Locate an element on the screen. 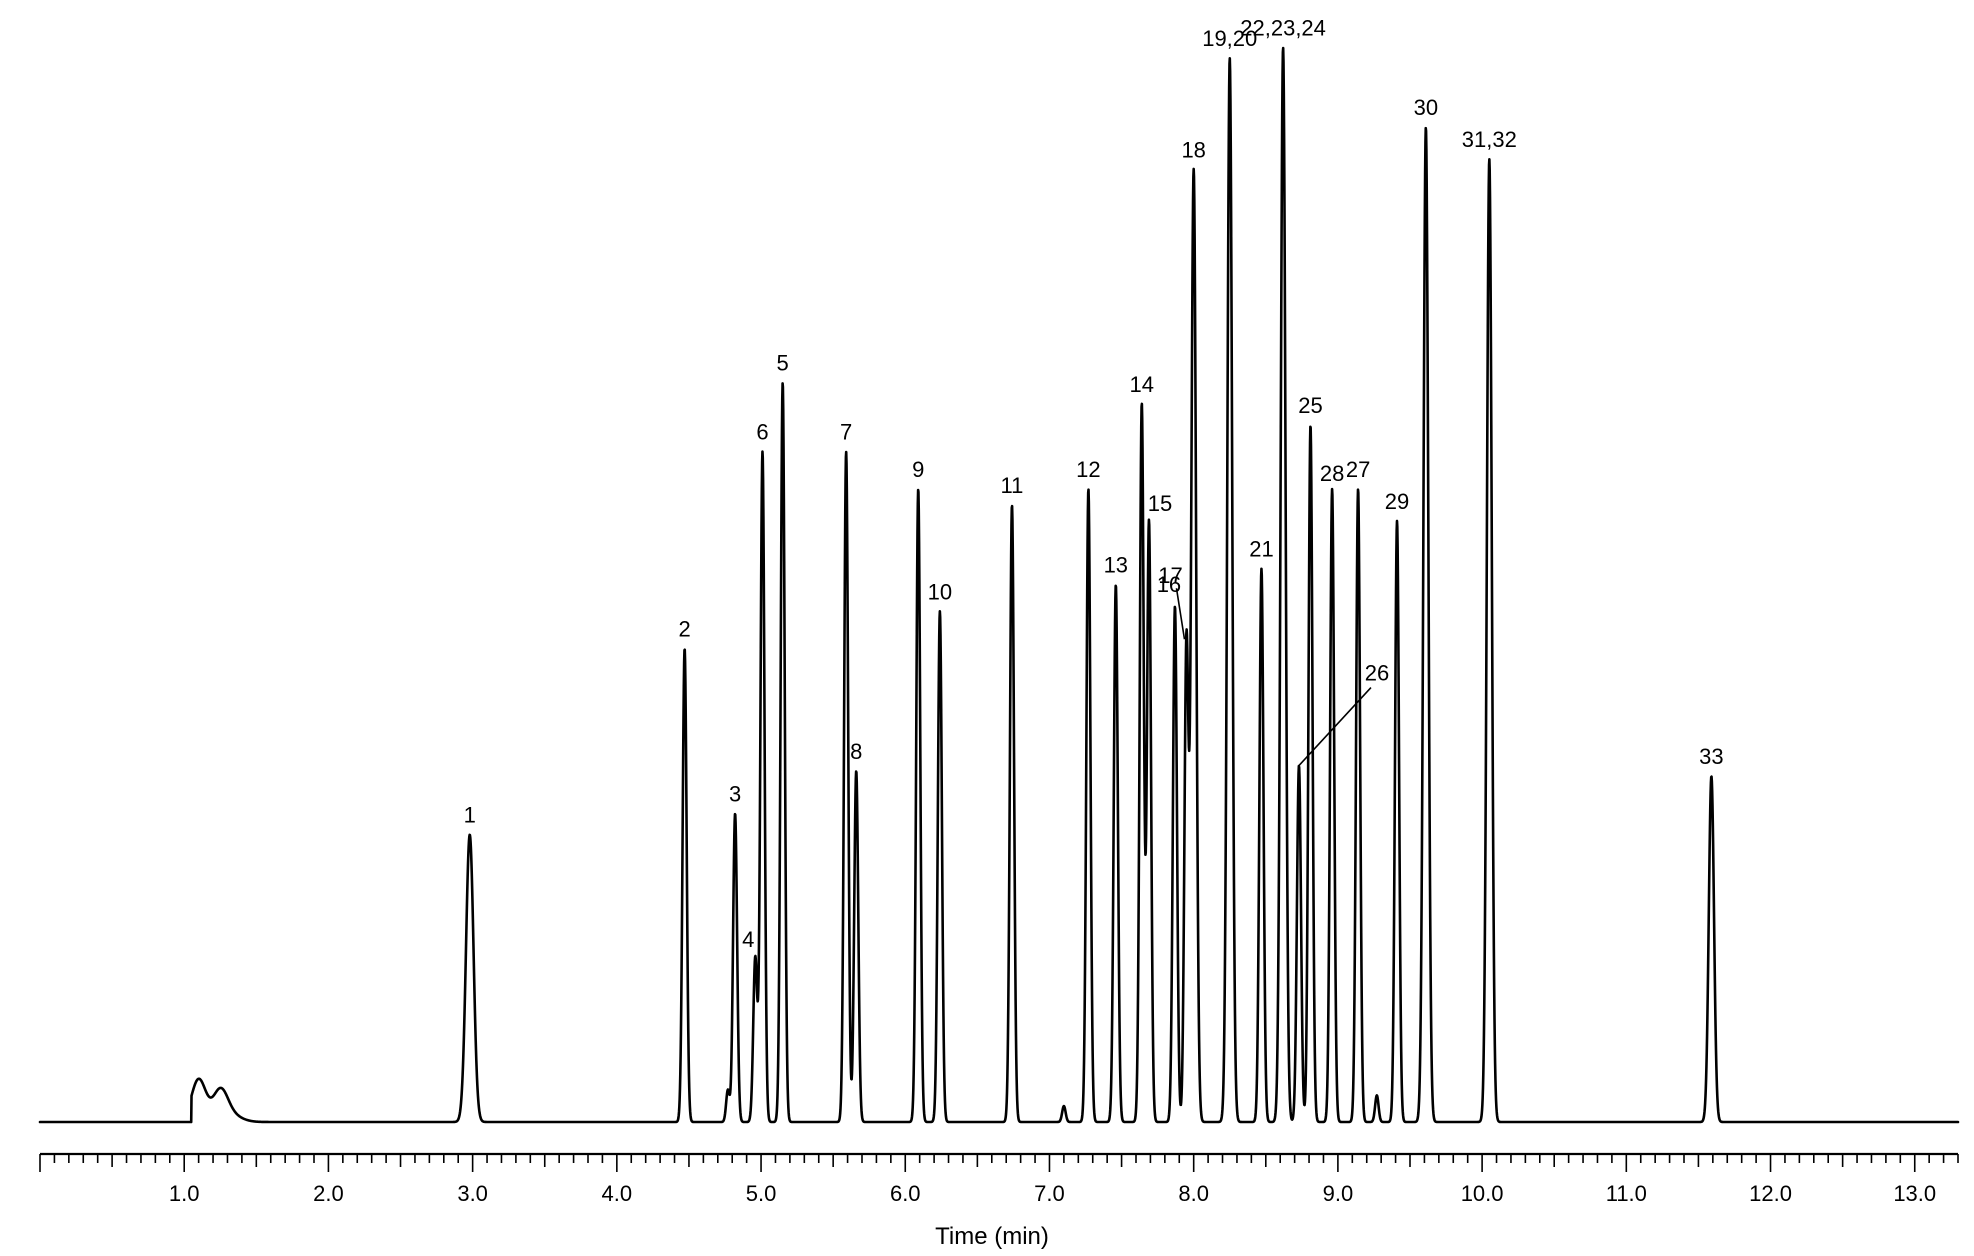 The image size is (1974, 1256). peak-label: 33 is located at coordinates (1711, 756).